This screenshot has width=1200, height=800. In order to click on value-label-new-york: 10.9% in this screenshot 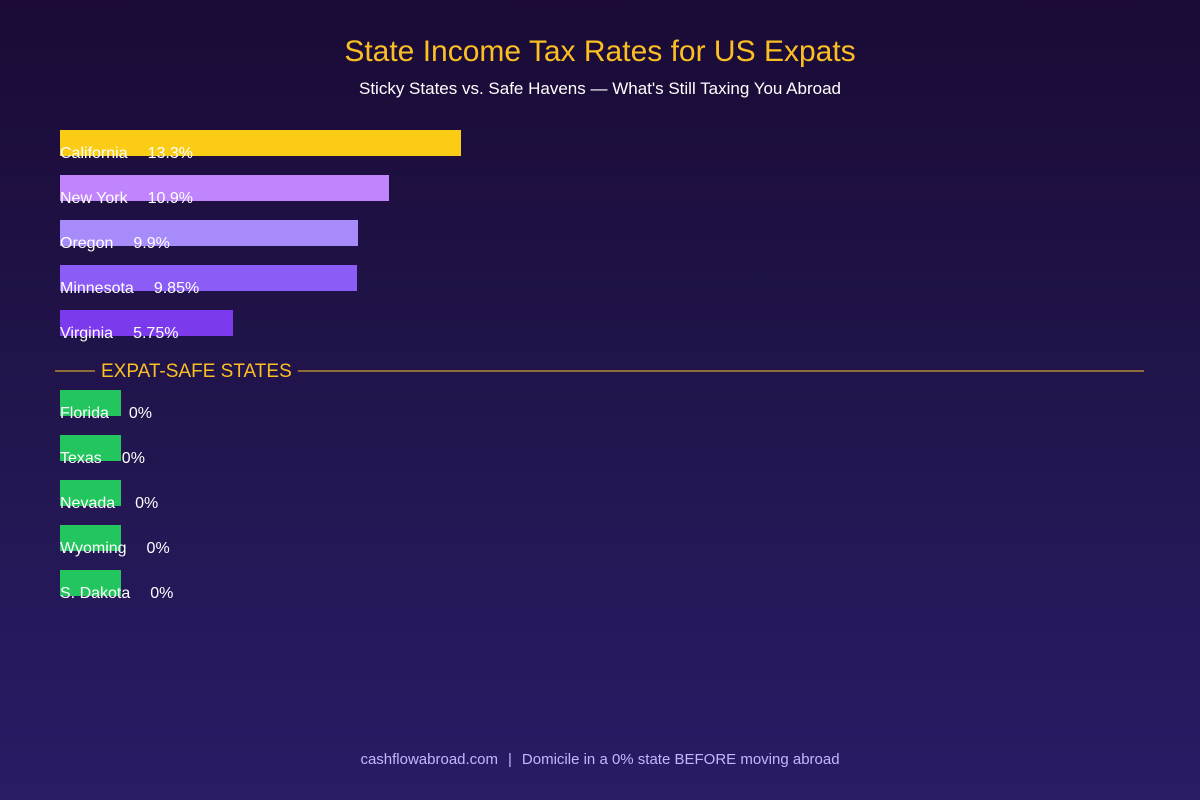, I will do `click(170, 198)`.